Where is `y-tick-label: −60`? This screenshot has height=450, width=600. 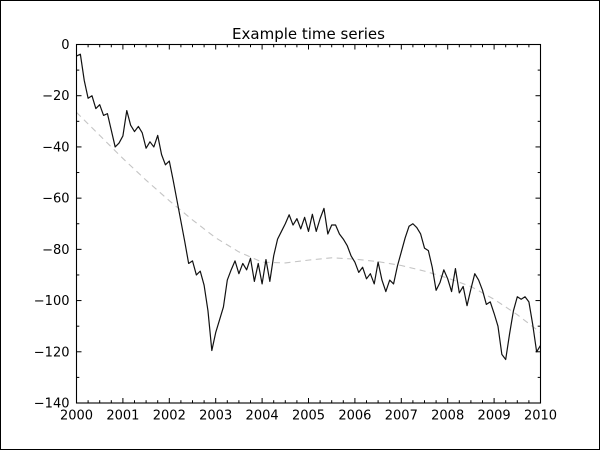 y-tick-label: −60 is located at coordinates (55, 199).